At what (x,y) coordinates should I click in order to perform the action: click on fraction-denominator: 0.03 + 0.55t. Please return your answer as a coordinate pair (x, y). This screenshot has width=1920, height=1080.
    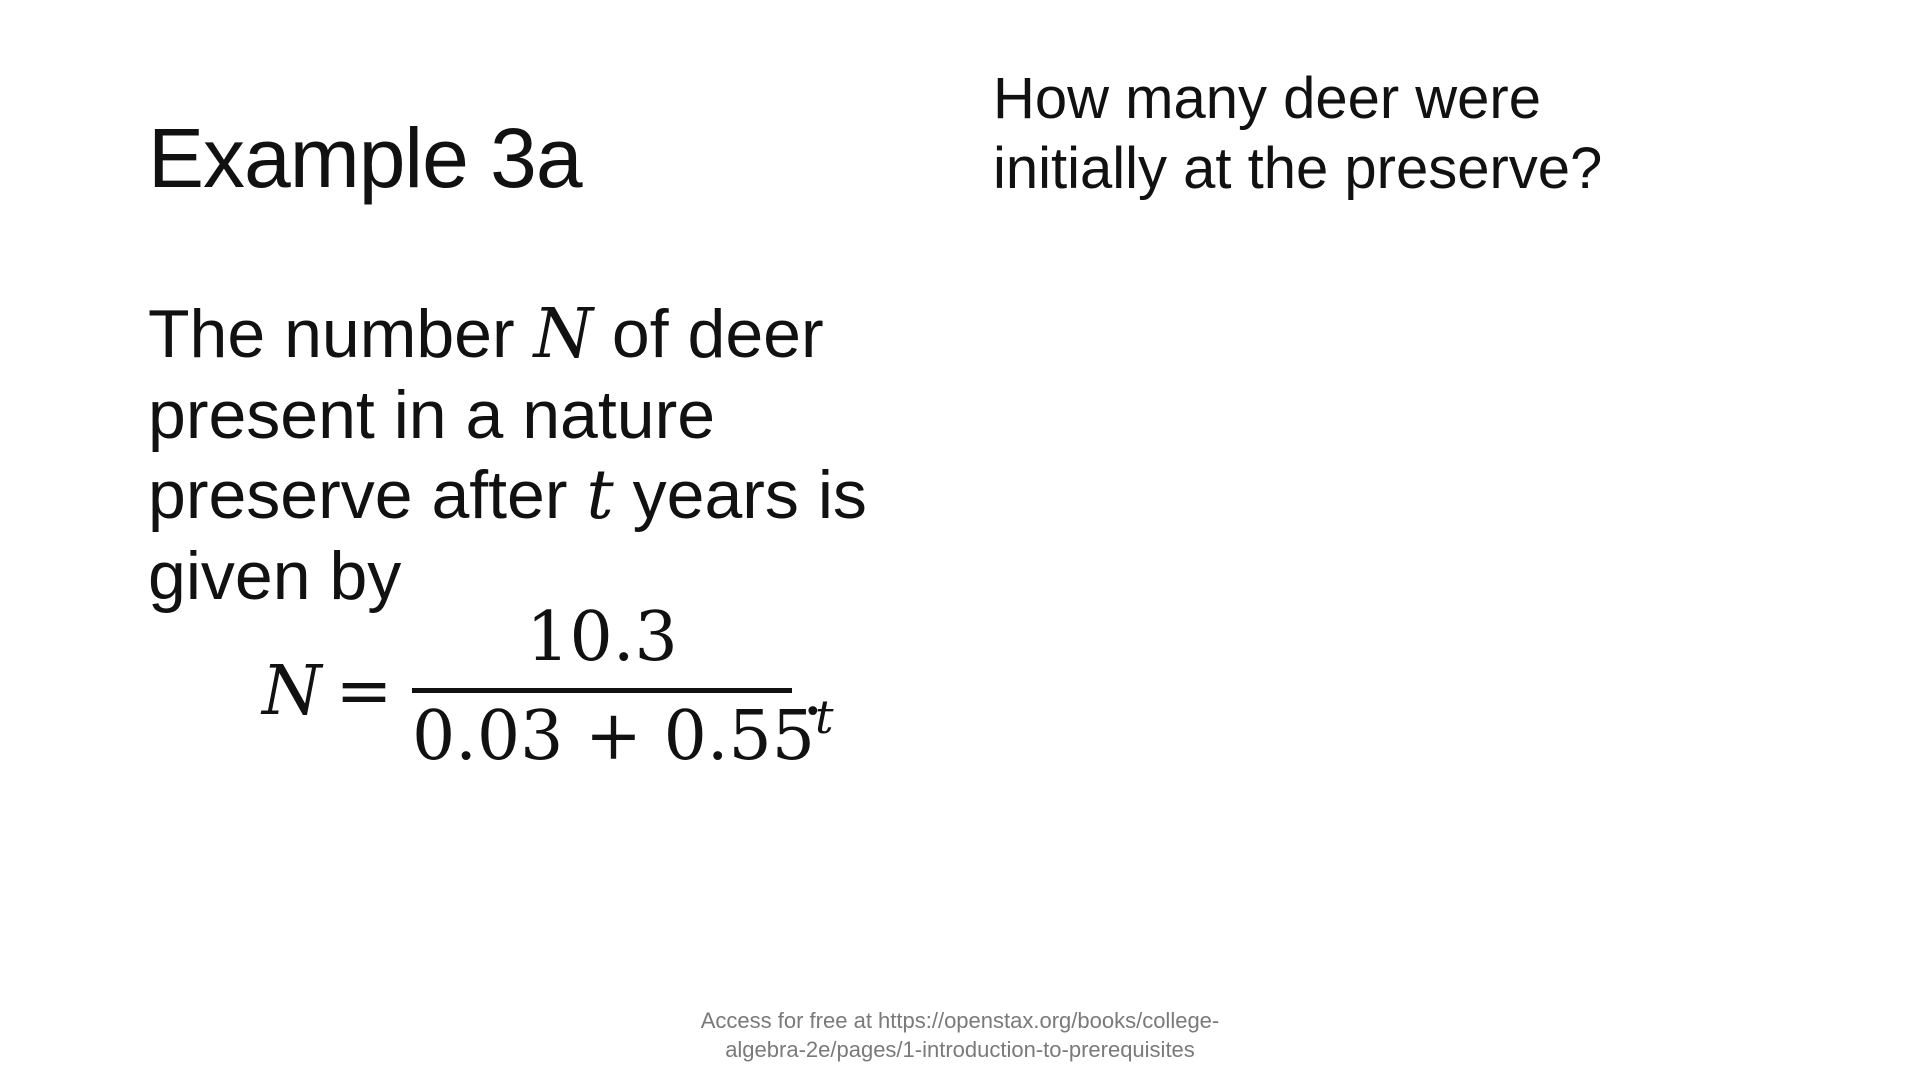
    Looking at the image, I should click on (623, 735).